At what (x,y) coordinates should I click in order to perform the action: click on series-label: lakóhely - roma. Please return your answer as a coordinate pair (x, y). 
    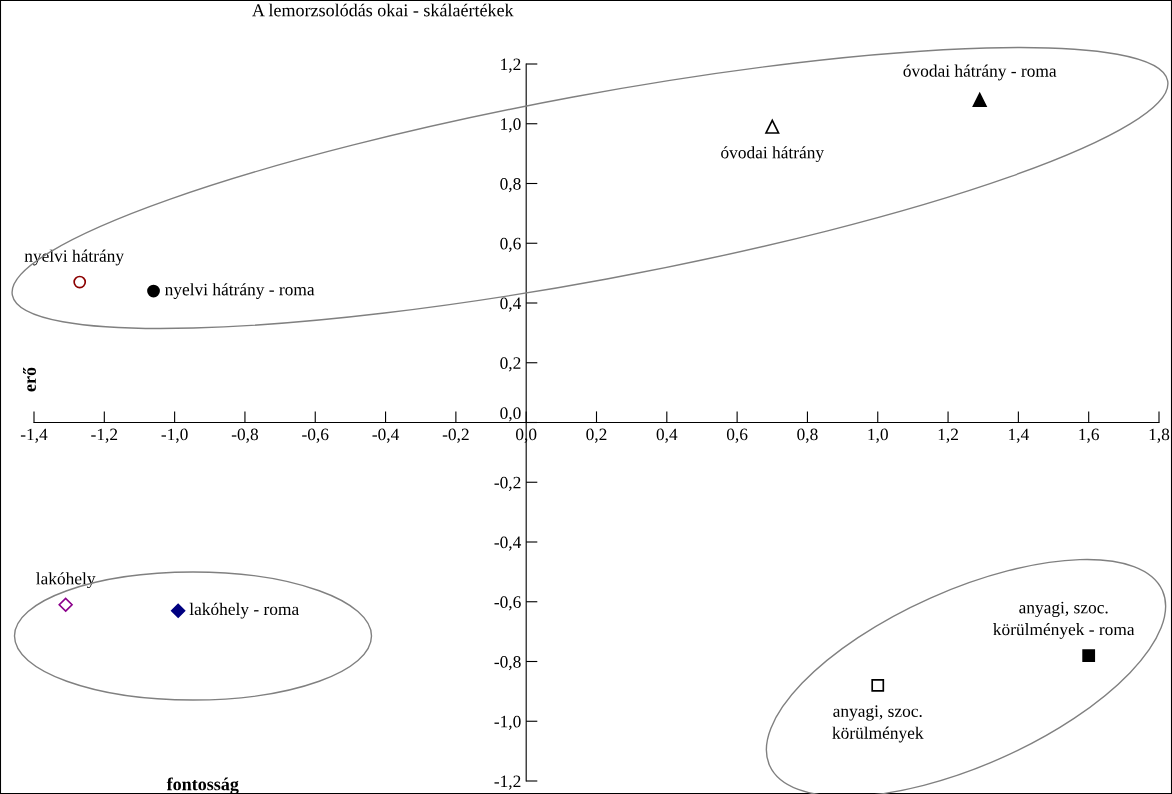
    Looking at the image, I should click on (244, 610).